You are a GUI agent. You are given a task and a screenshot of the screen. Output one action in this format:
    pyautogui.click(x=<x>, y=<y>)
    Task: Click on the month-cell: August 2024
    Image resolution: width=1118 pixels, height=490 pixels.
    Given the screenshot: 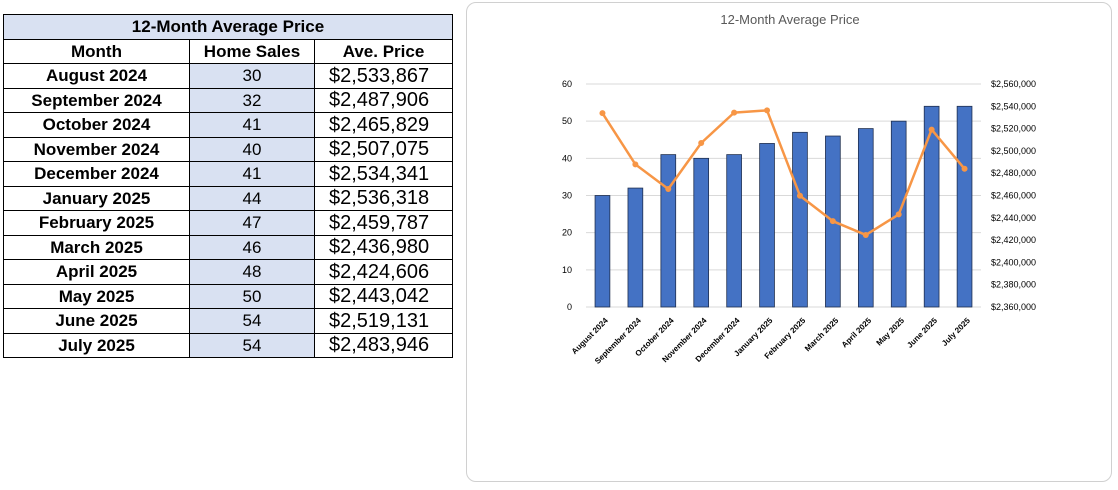 What is the action you would take?
    pyautogui.click(x=96, y=76)
    